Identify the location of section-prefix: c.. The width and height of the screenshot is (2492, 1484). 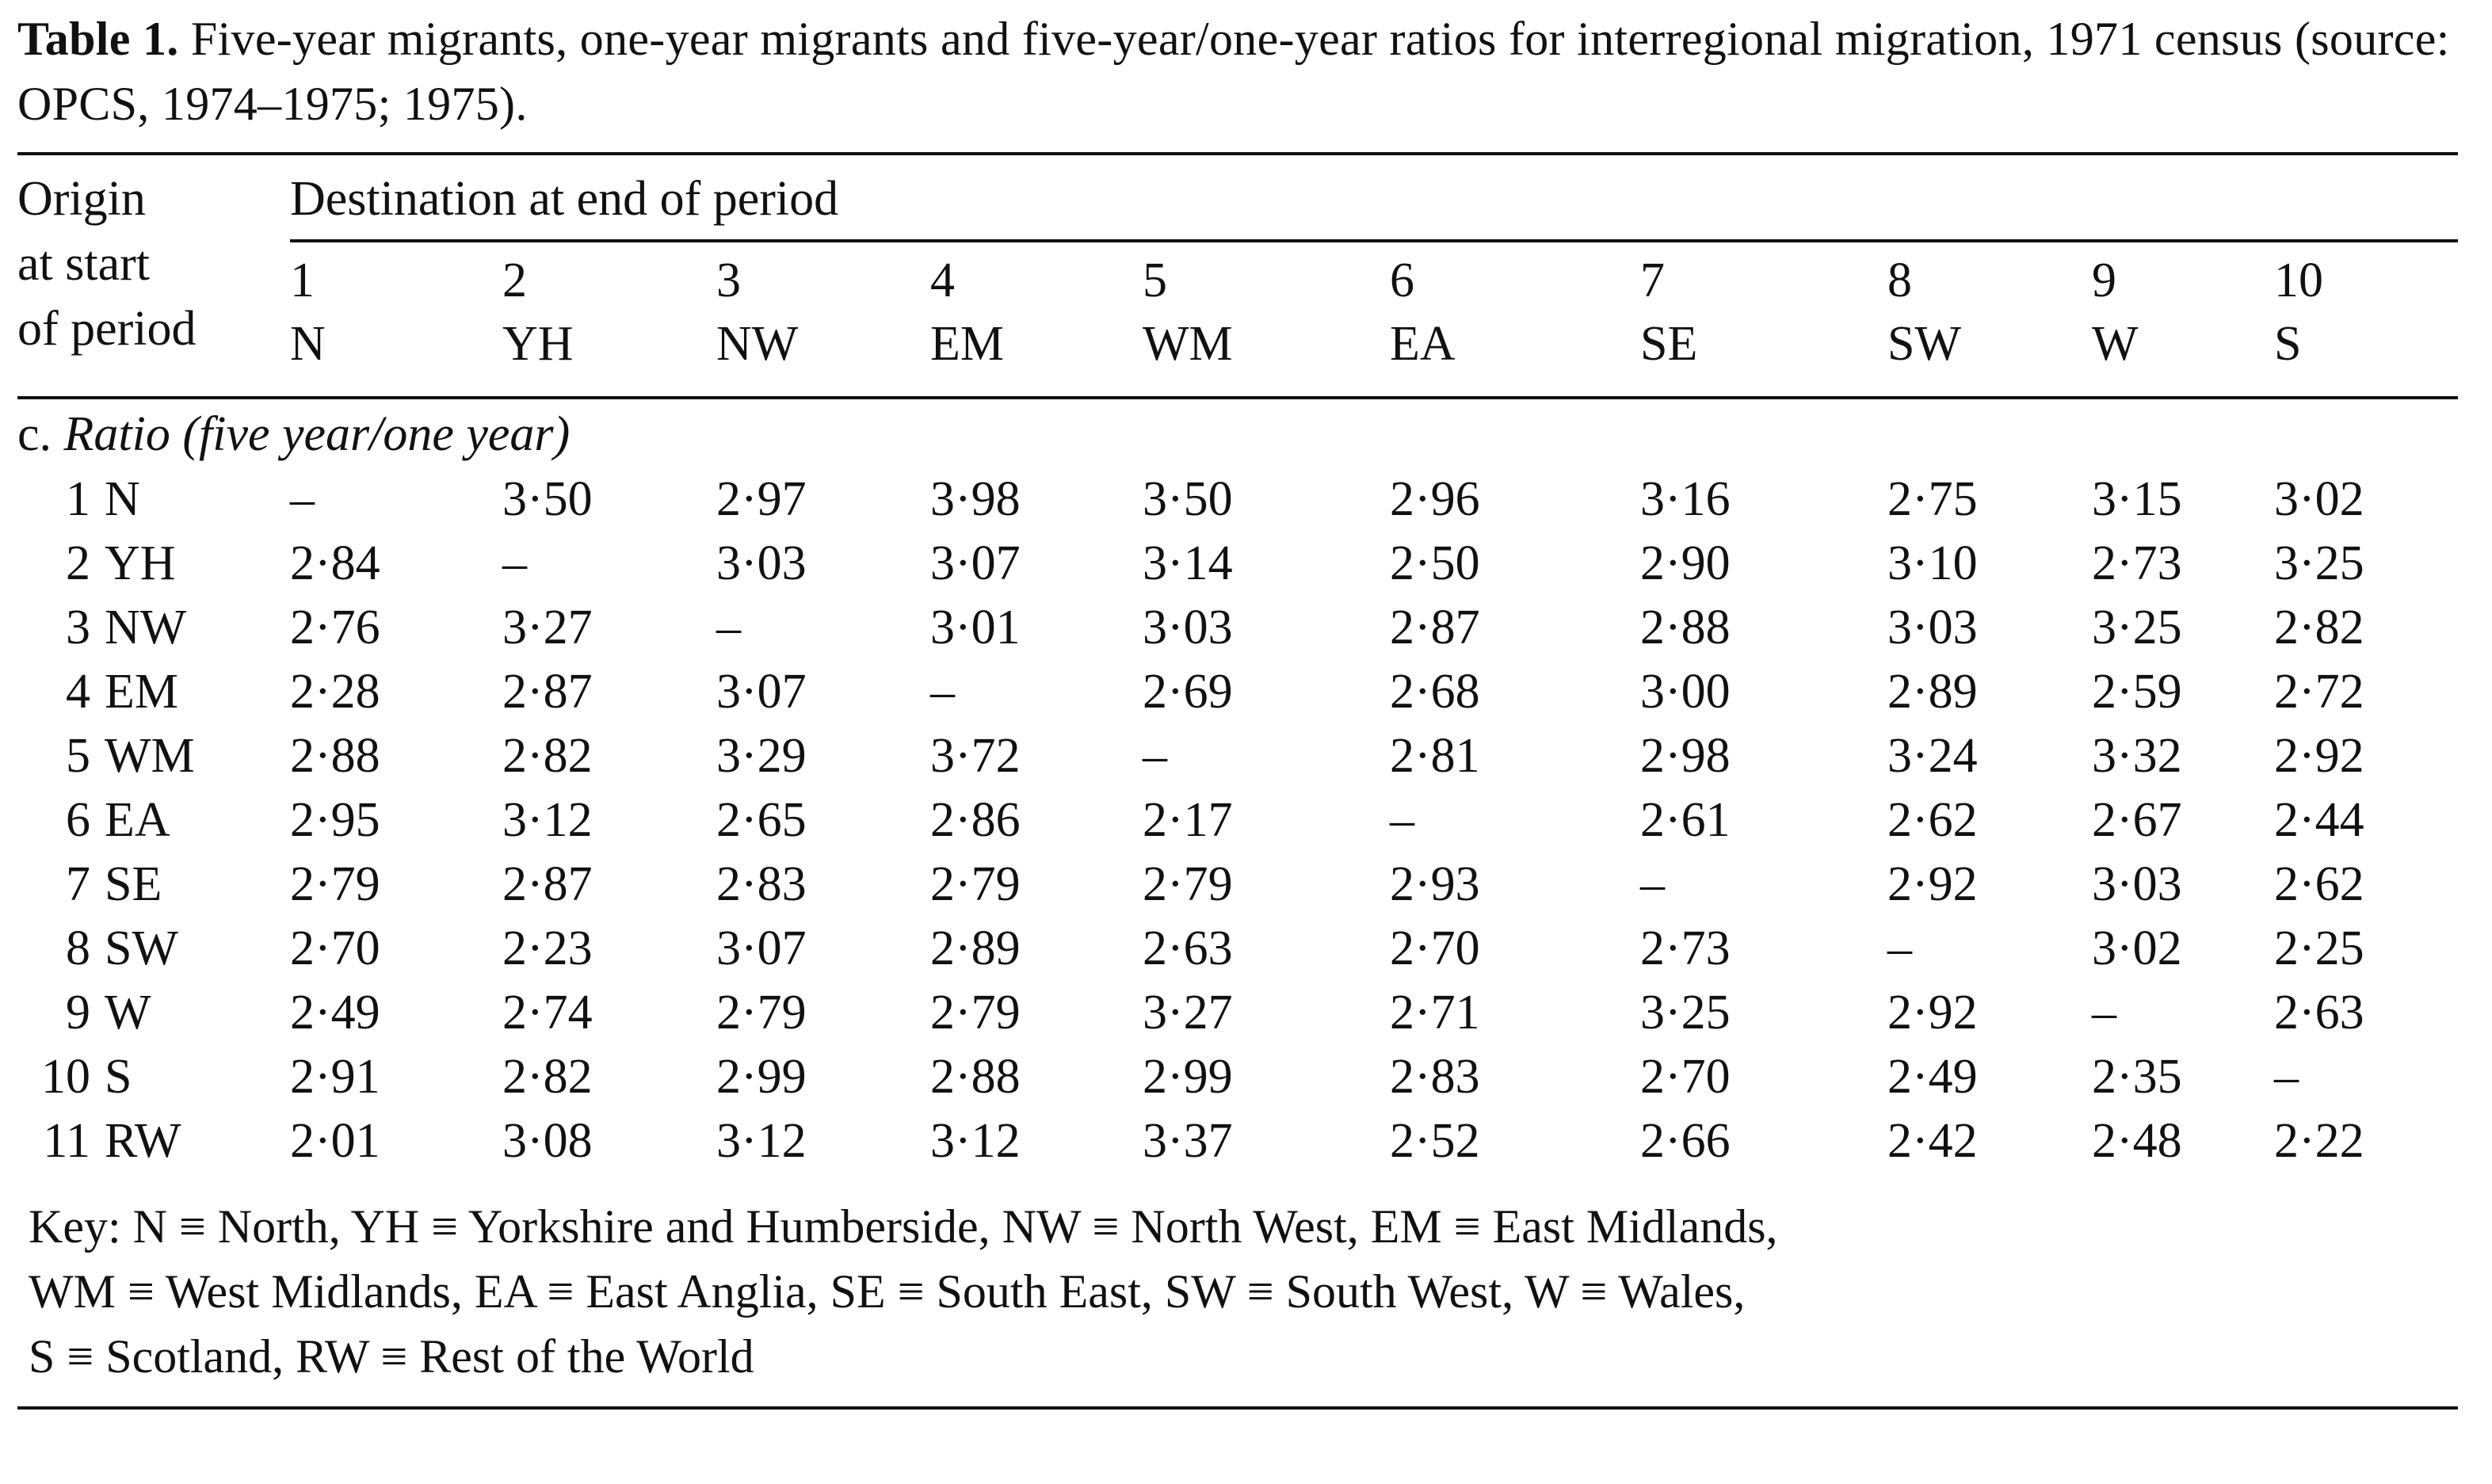
(35, 434).